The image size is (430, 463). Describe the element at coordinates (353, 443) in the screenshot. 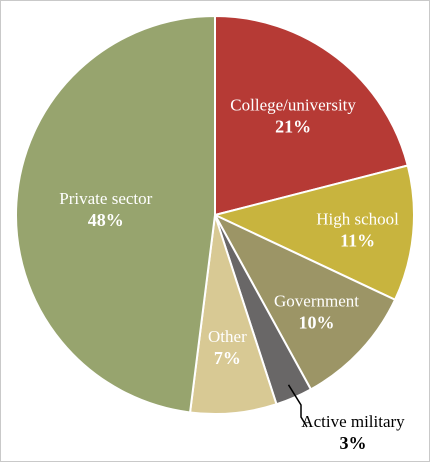

I see `slice-value-active-military: 3%` at that location.